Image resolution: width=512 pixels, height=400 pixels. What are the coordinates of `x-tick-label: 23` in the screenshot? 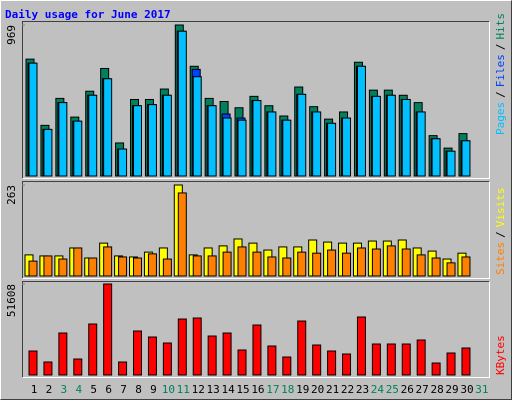 It's located at (362, 389).